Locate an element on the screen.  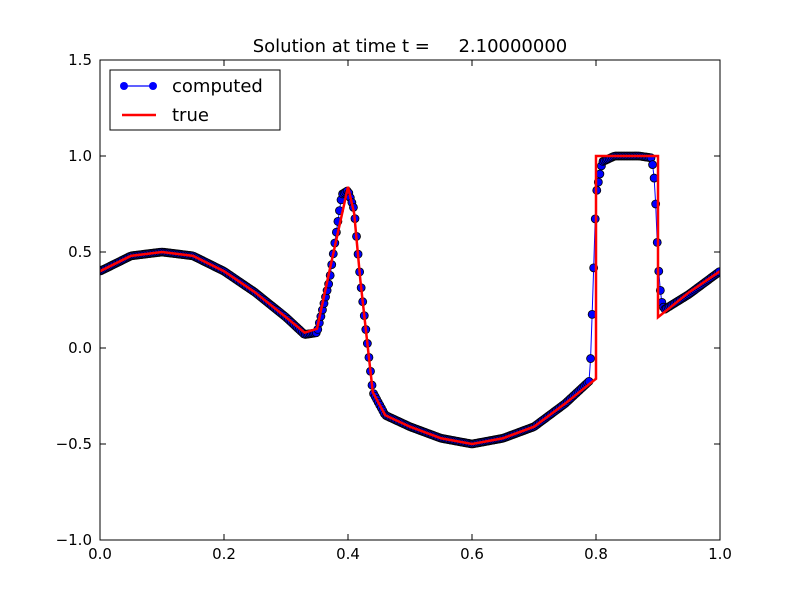
legend-computed-label: computed is located at coordinates (217, 86).